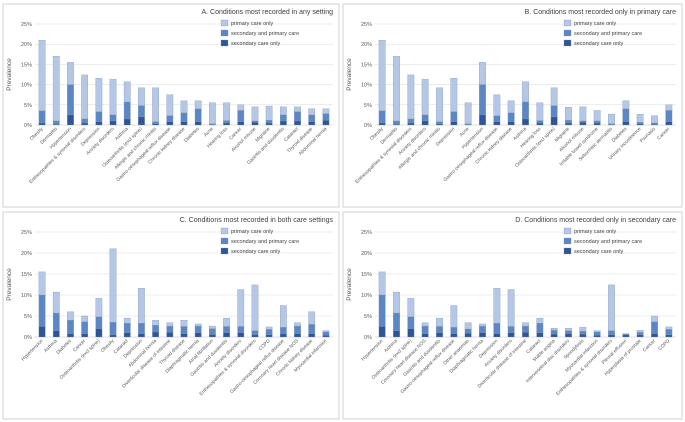  I want to click on legend-label: primary care only, so click(252, 24).